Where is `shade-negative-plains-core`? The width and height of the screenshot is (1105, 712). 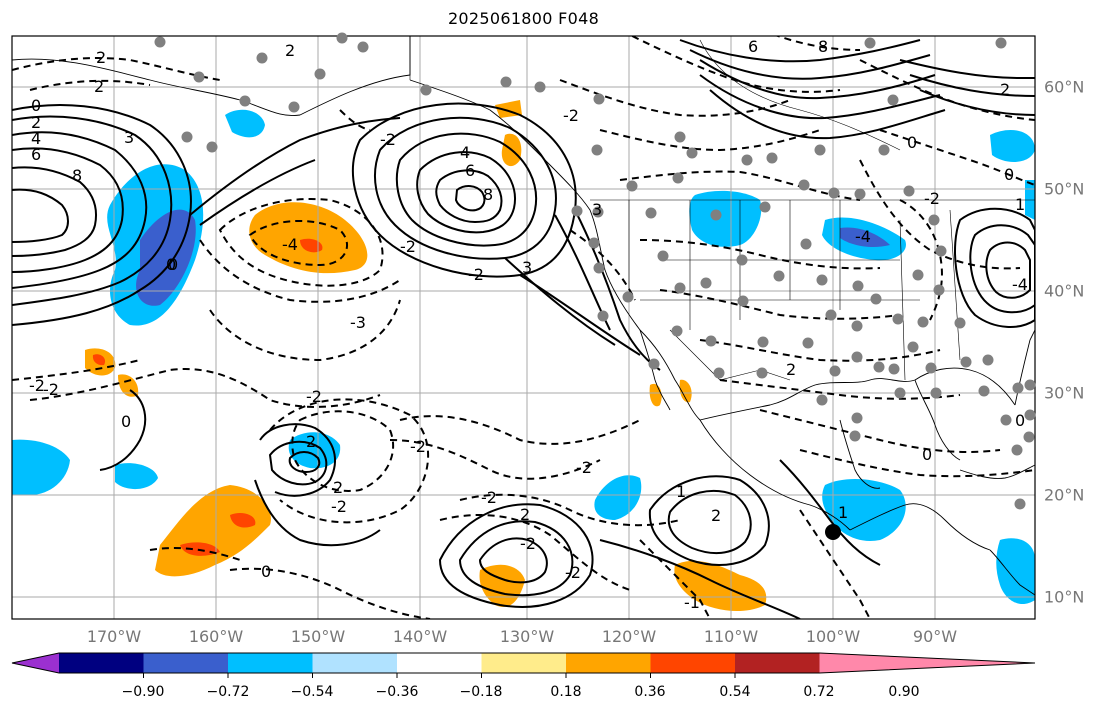 shade-negative-plains-core is located at coordinates (865, 237).